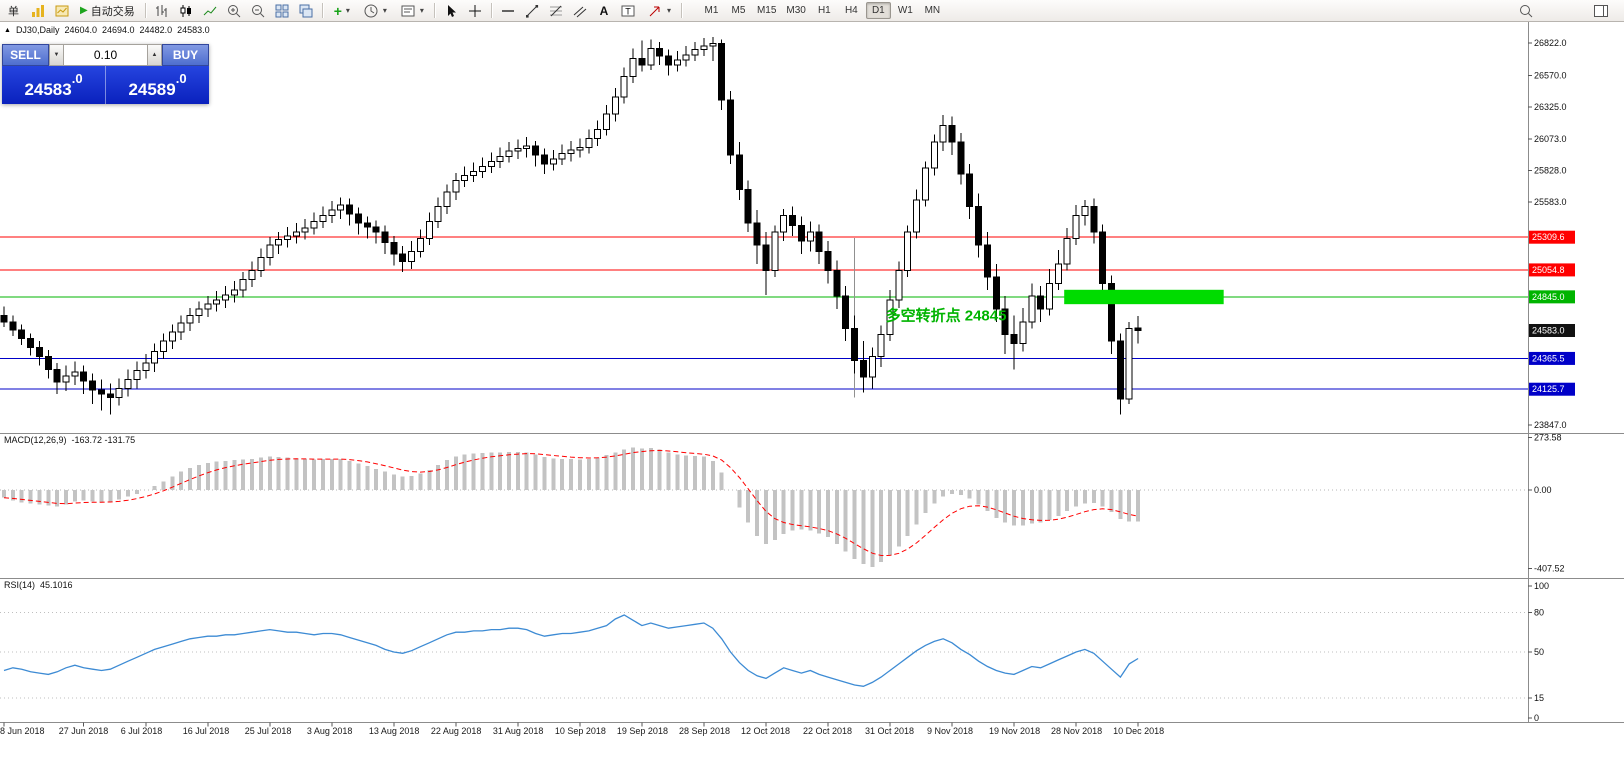 This screenshot has width=1624, height=769. Describe the element at coordinates (738, 10) in the screenshot. I see `timeframe-m5-button: M5` at that location.